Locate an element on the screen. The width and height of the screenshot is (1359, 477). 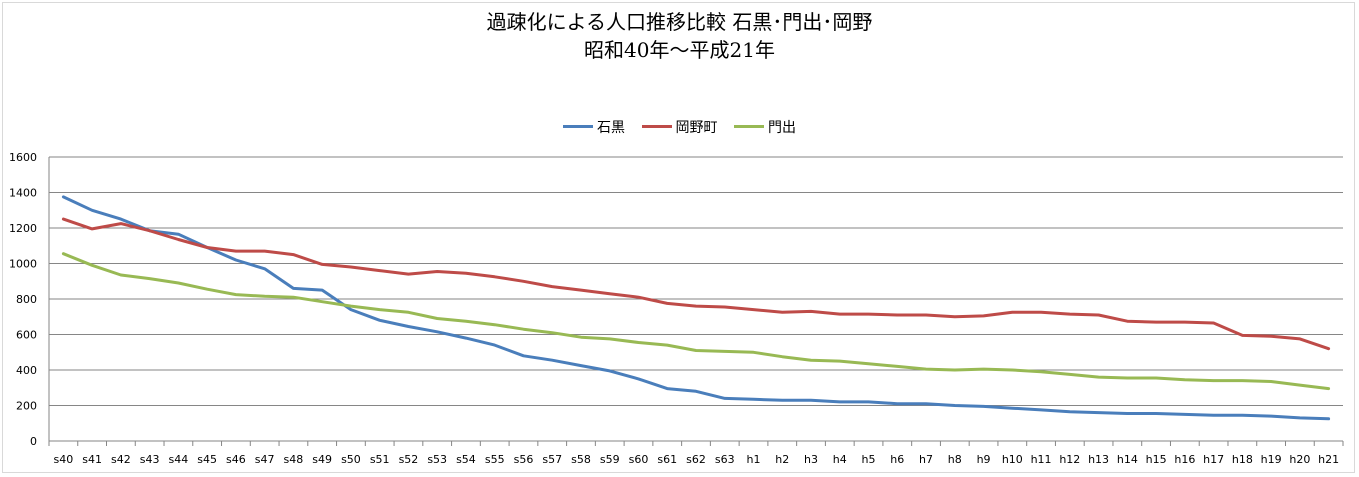
y-tick-label: 1000 is located at coordinates (23, 264).